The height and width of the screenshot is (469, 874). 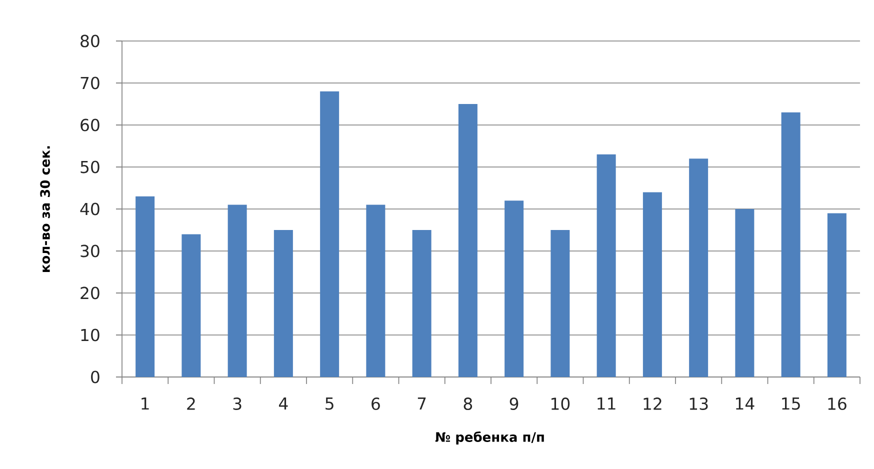 I want to click on y-tick-label: 40, so click(x=90, y=209).